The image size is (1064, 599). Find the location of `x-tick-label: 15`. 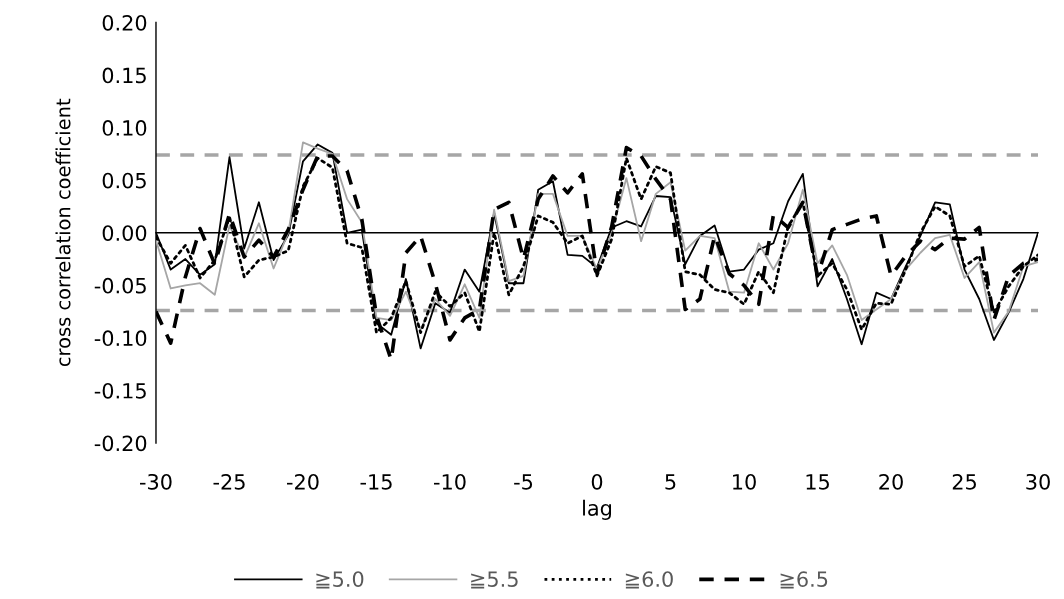

x-tick-label: 15 is located at coordinates (817, 482).